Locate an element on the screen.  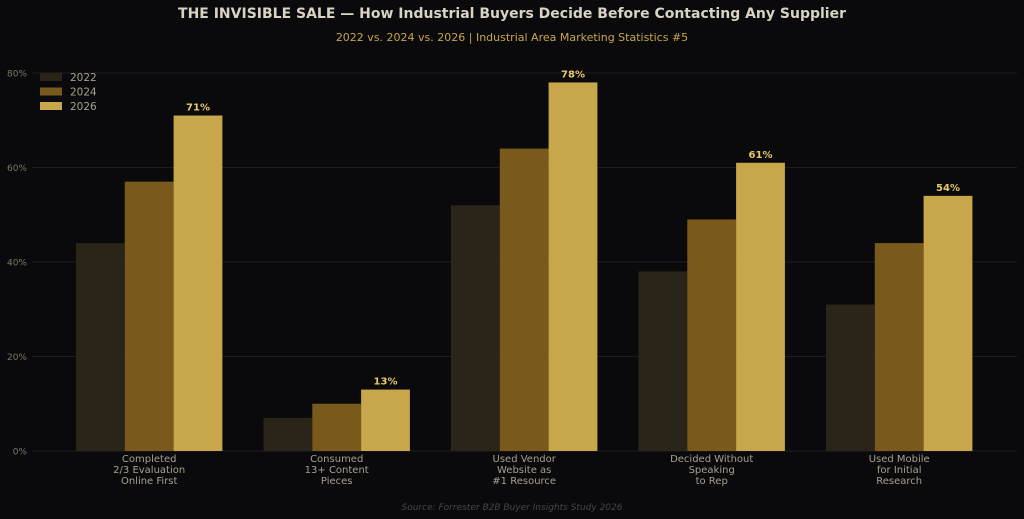
x-tick-label: Speaking is located at coordinates (712, 470).